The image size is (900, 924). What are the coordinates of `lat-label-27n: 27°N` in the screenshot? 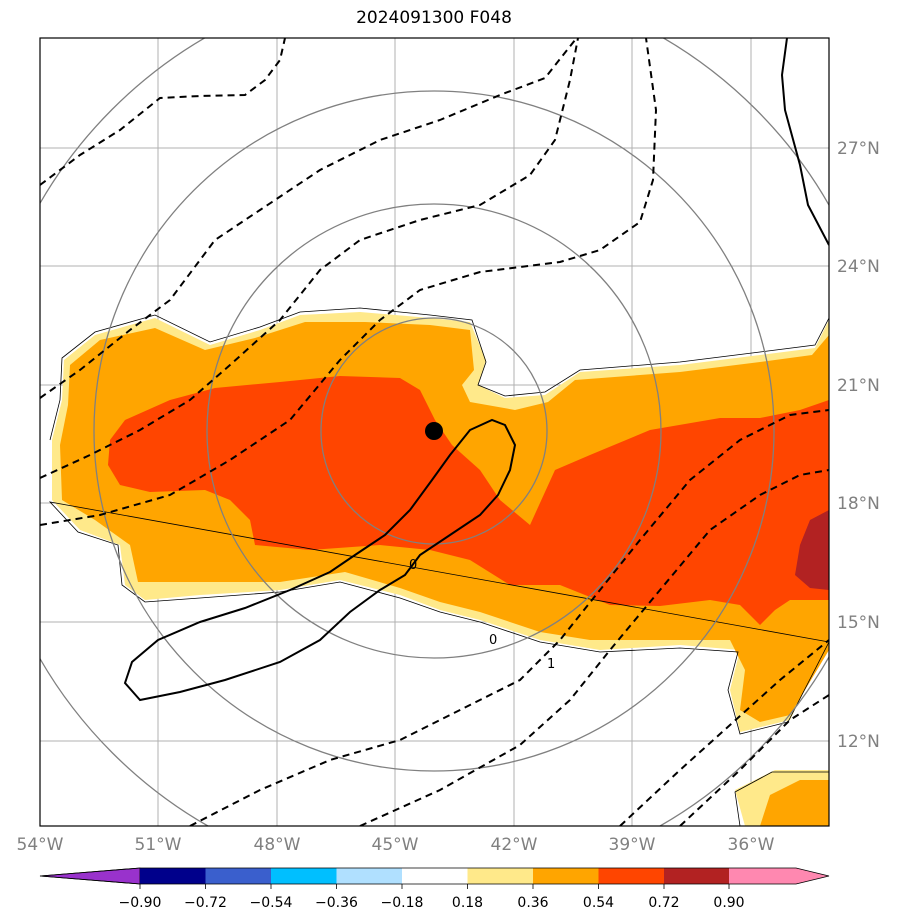 It's located at (858, 149).